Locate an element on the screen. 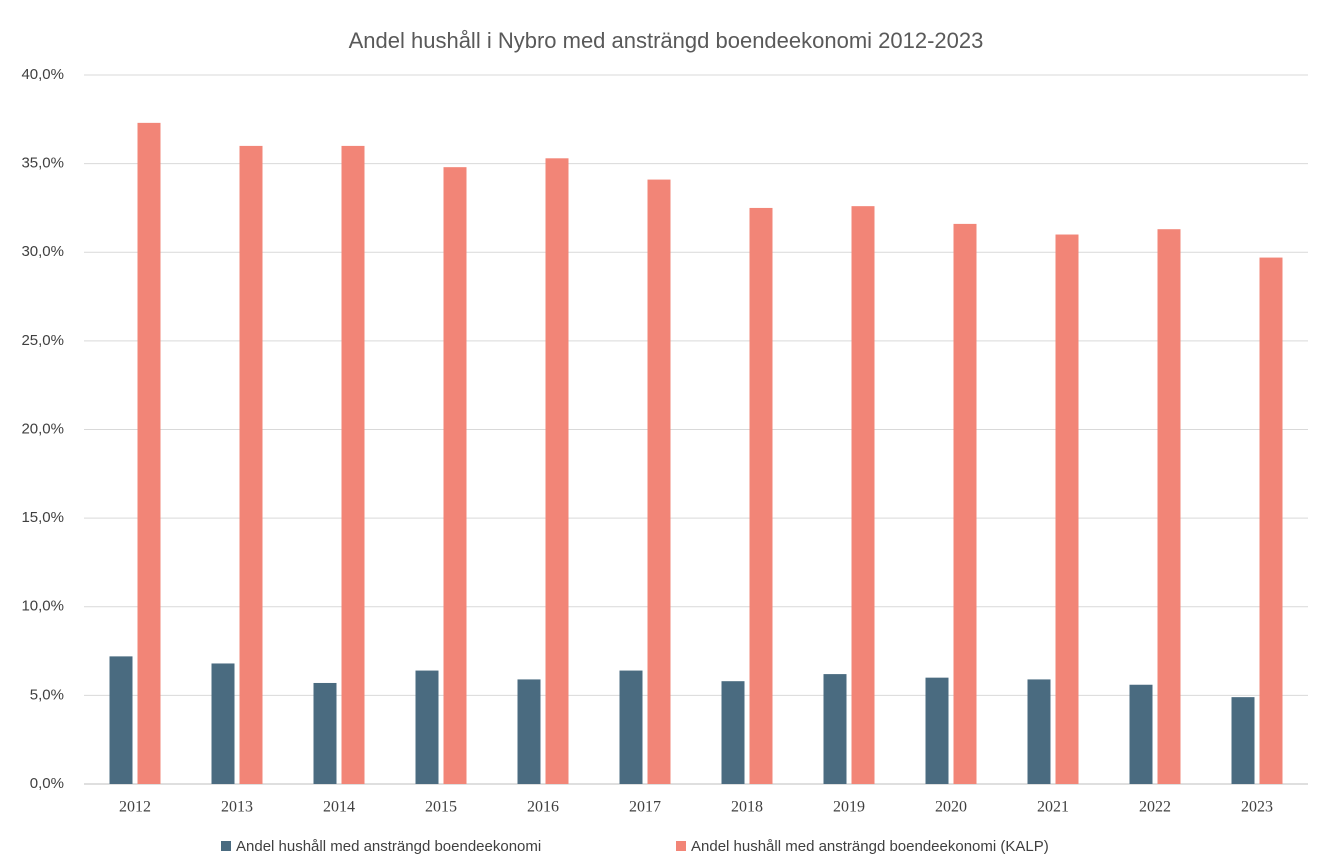  x-tick-label: 2022 is located at coordinates (1155, 807).